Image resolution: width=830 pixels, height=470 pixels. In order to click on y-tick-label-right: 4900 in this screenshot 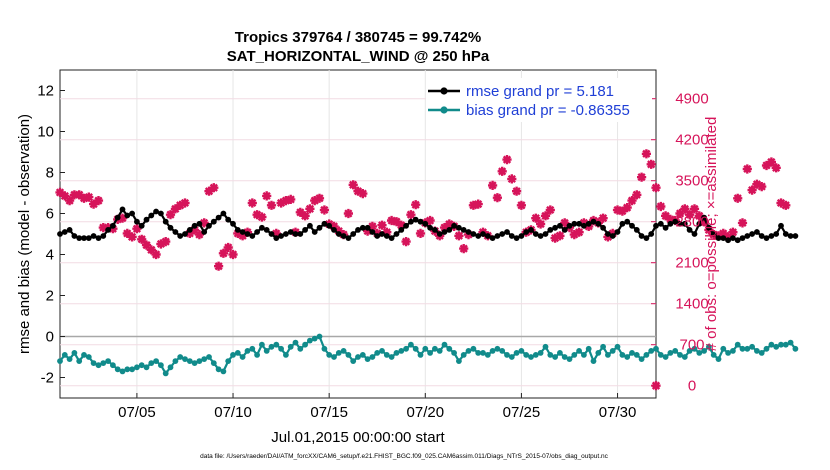, I will do `click(691, 99)`.